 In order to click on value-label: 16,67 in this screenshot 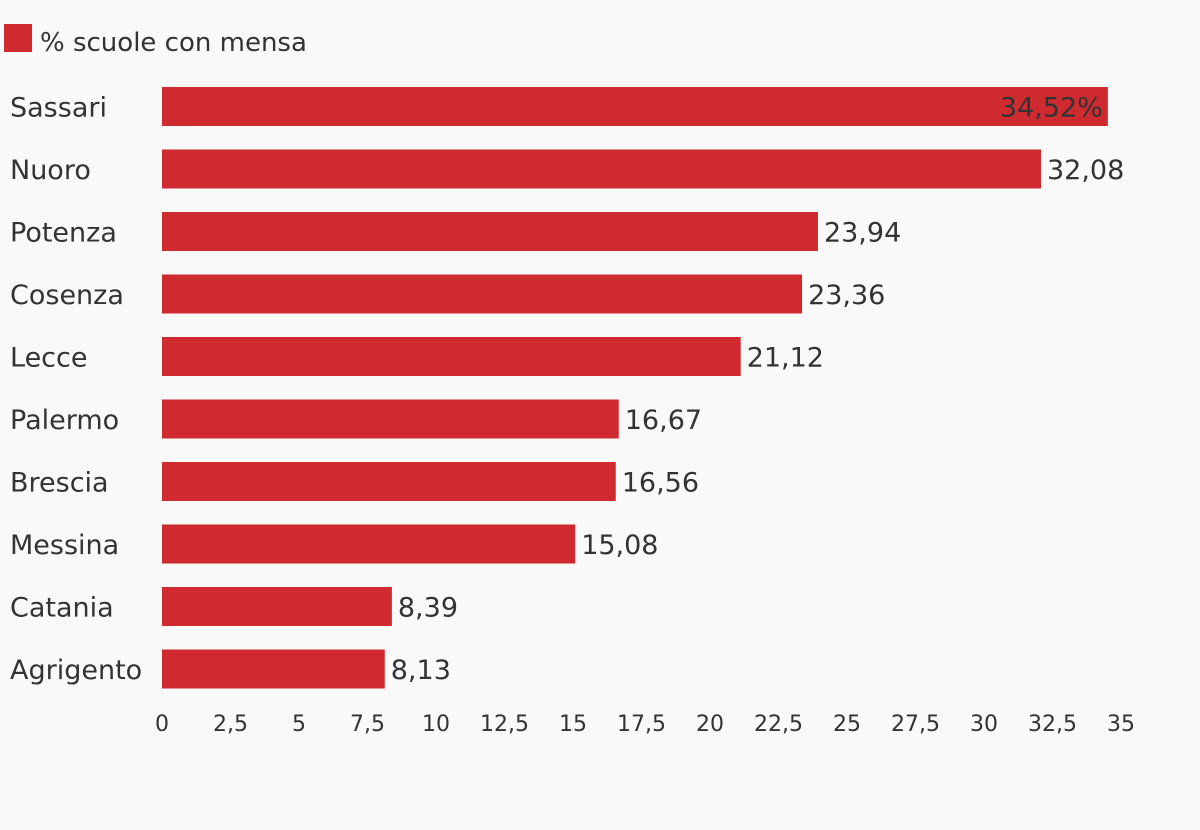, I will do `click(663, 420)`.